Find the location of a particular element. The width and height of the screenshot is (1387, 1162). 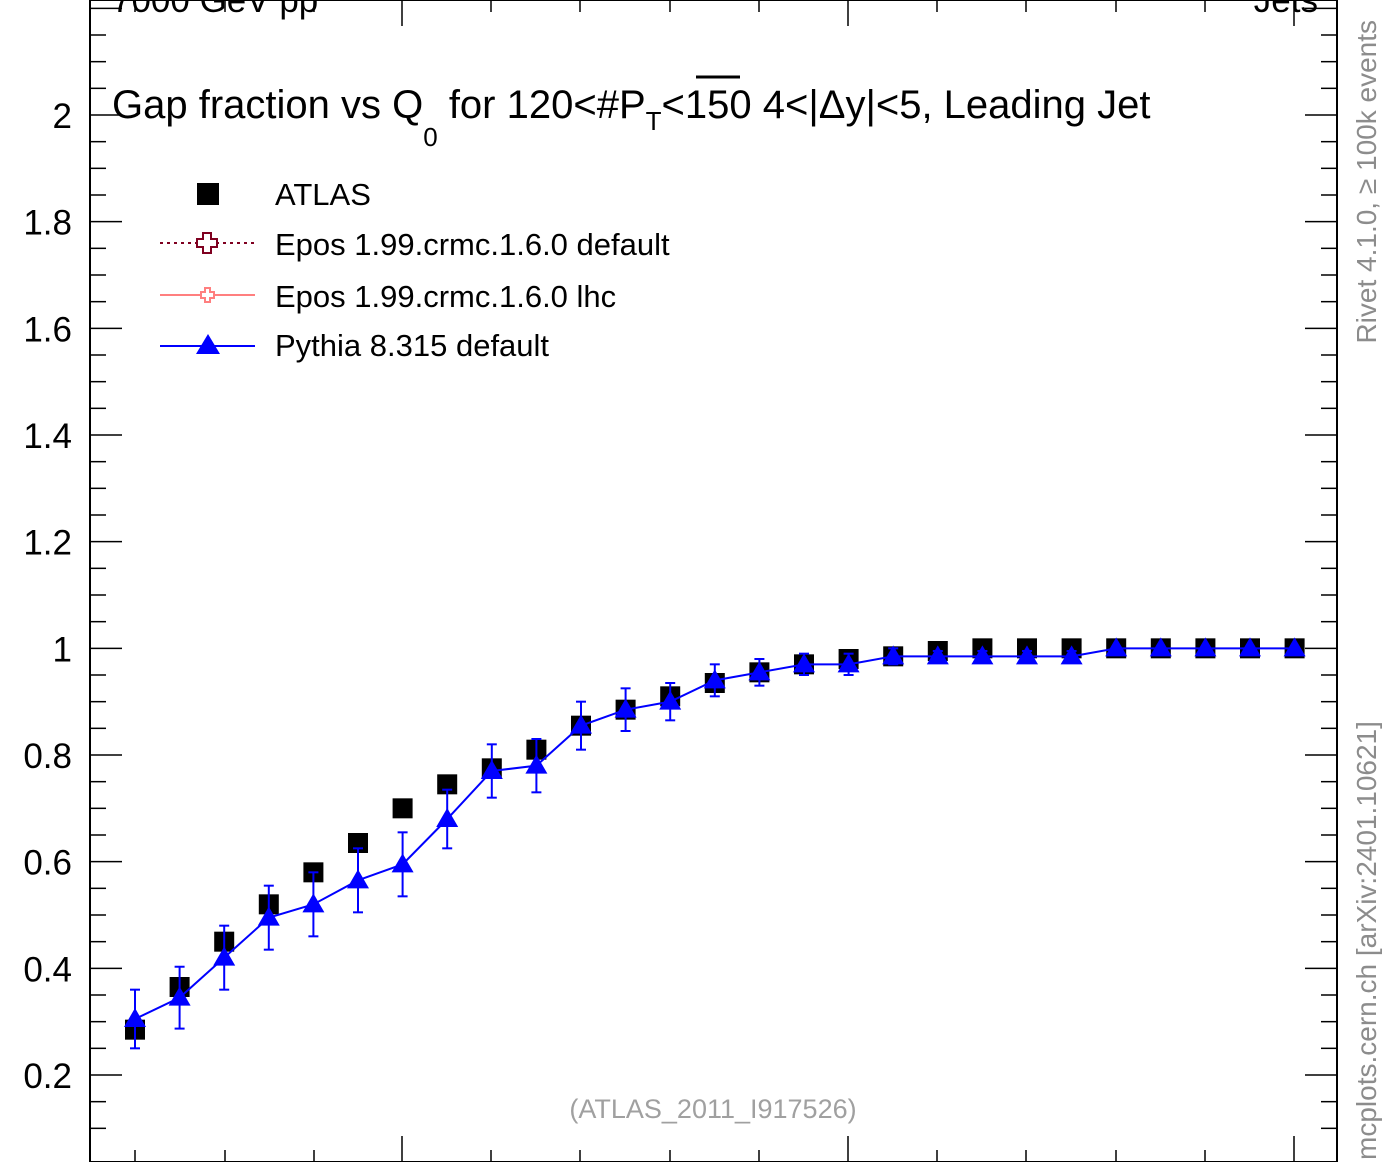

y-tick-label: 0.8 is located at coordinates (47, 756).